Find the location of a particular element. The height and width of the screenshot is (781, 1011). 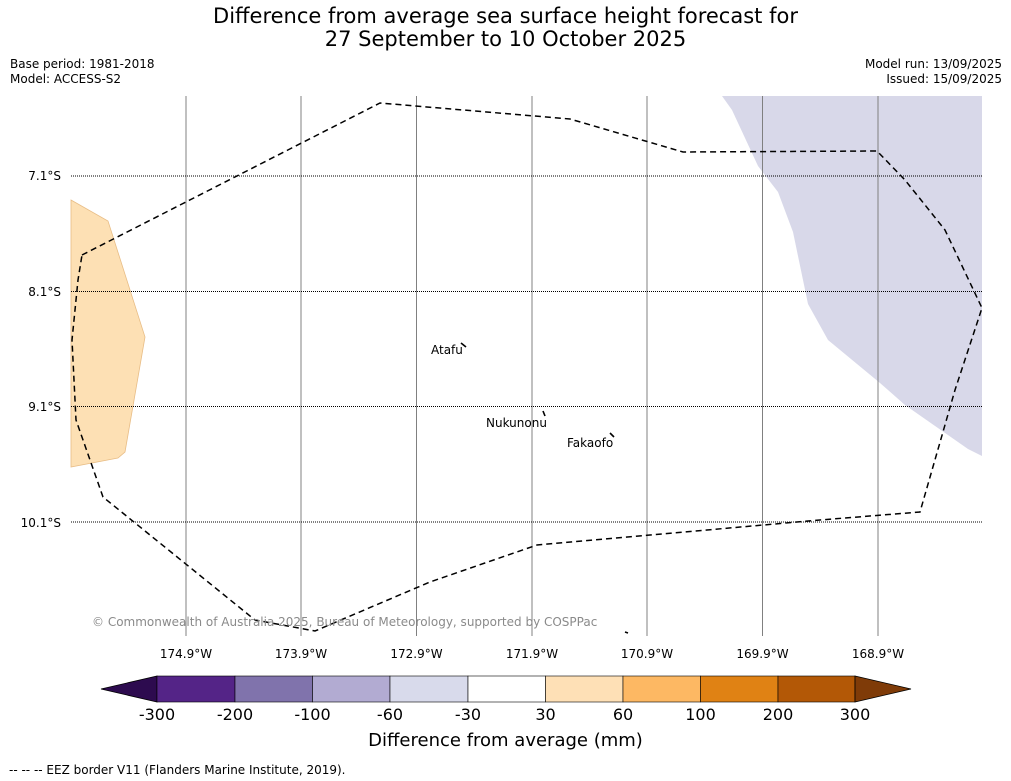

positive-anomaly-region is located at coordinates (108, 333).